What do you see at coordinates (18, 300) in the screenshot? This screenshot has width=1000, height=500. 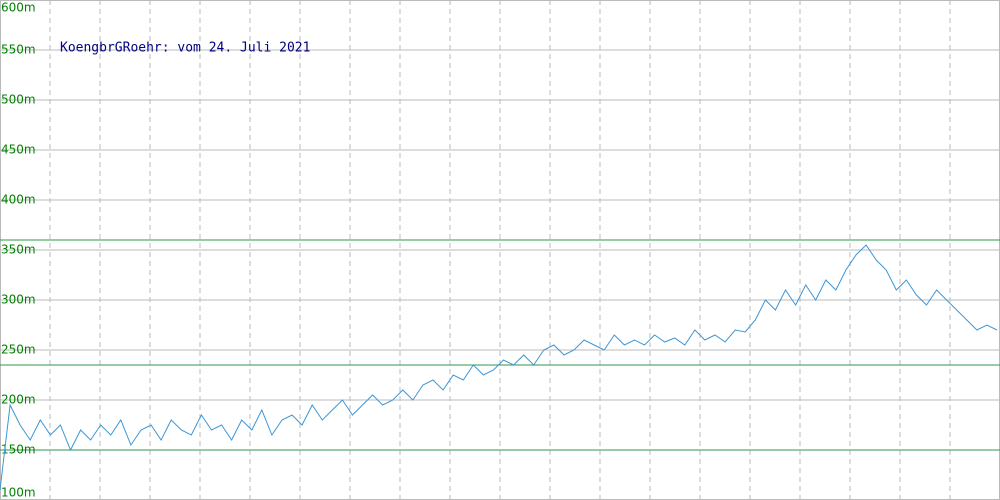 I see `y-tick-label: 300m` at bounding box center [18, 300].